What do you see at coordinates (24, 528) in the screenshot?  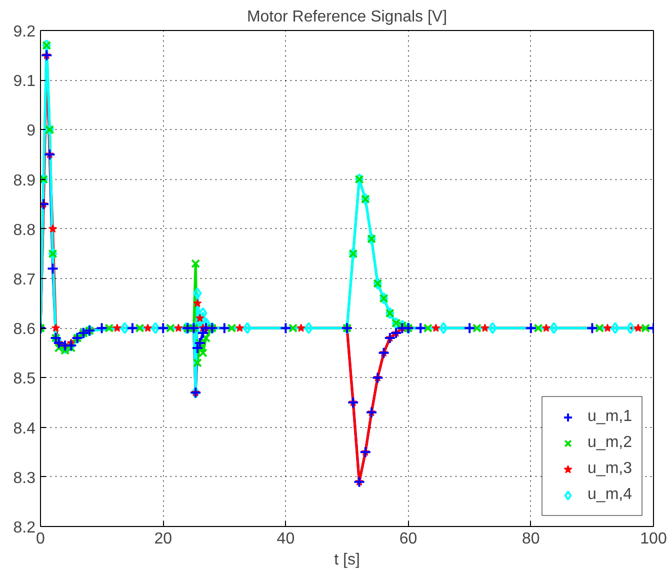 I see `y-tick-label: 8.2` at bounding box center [24, 528].